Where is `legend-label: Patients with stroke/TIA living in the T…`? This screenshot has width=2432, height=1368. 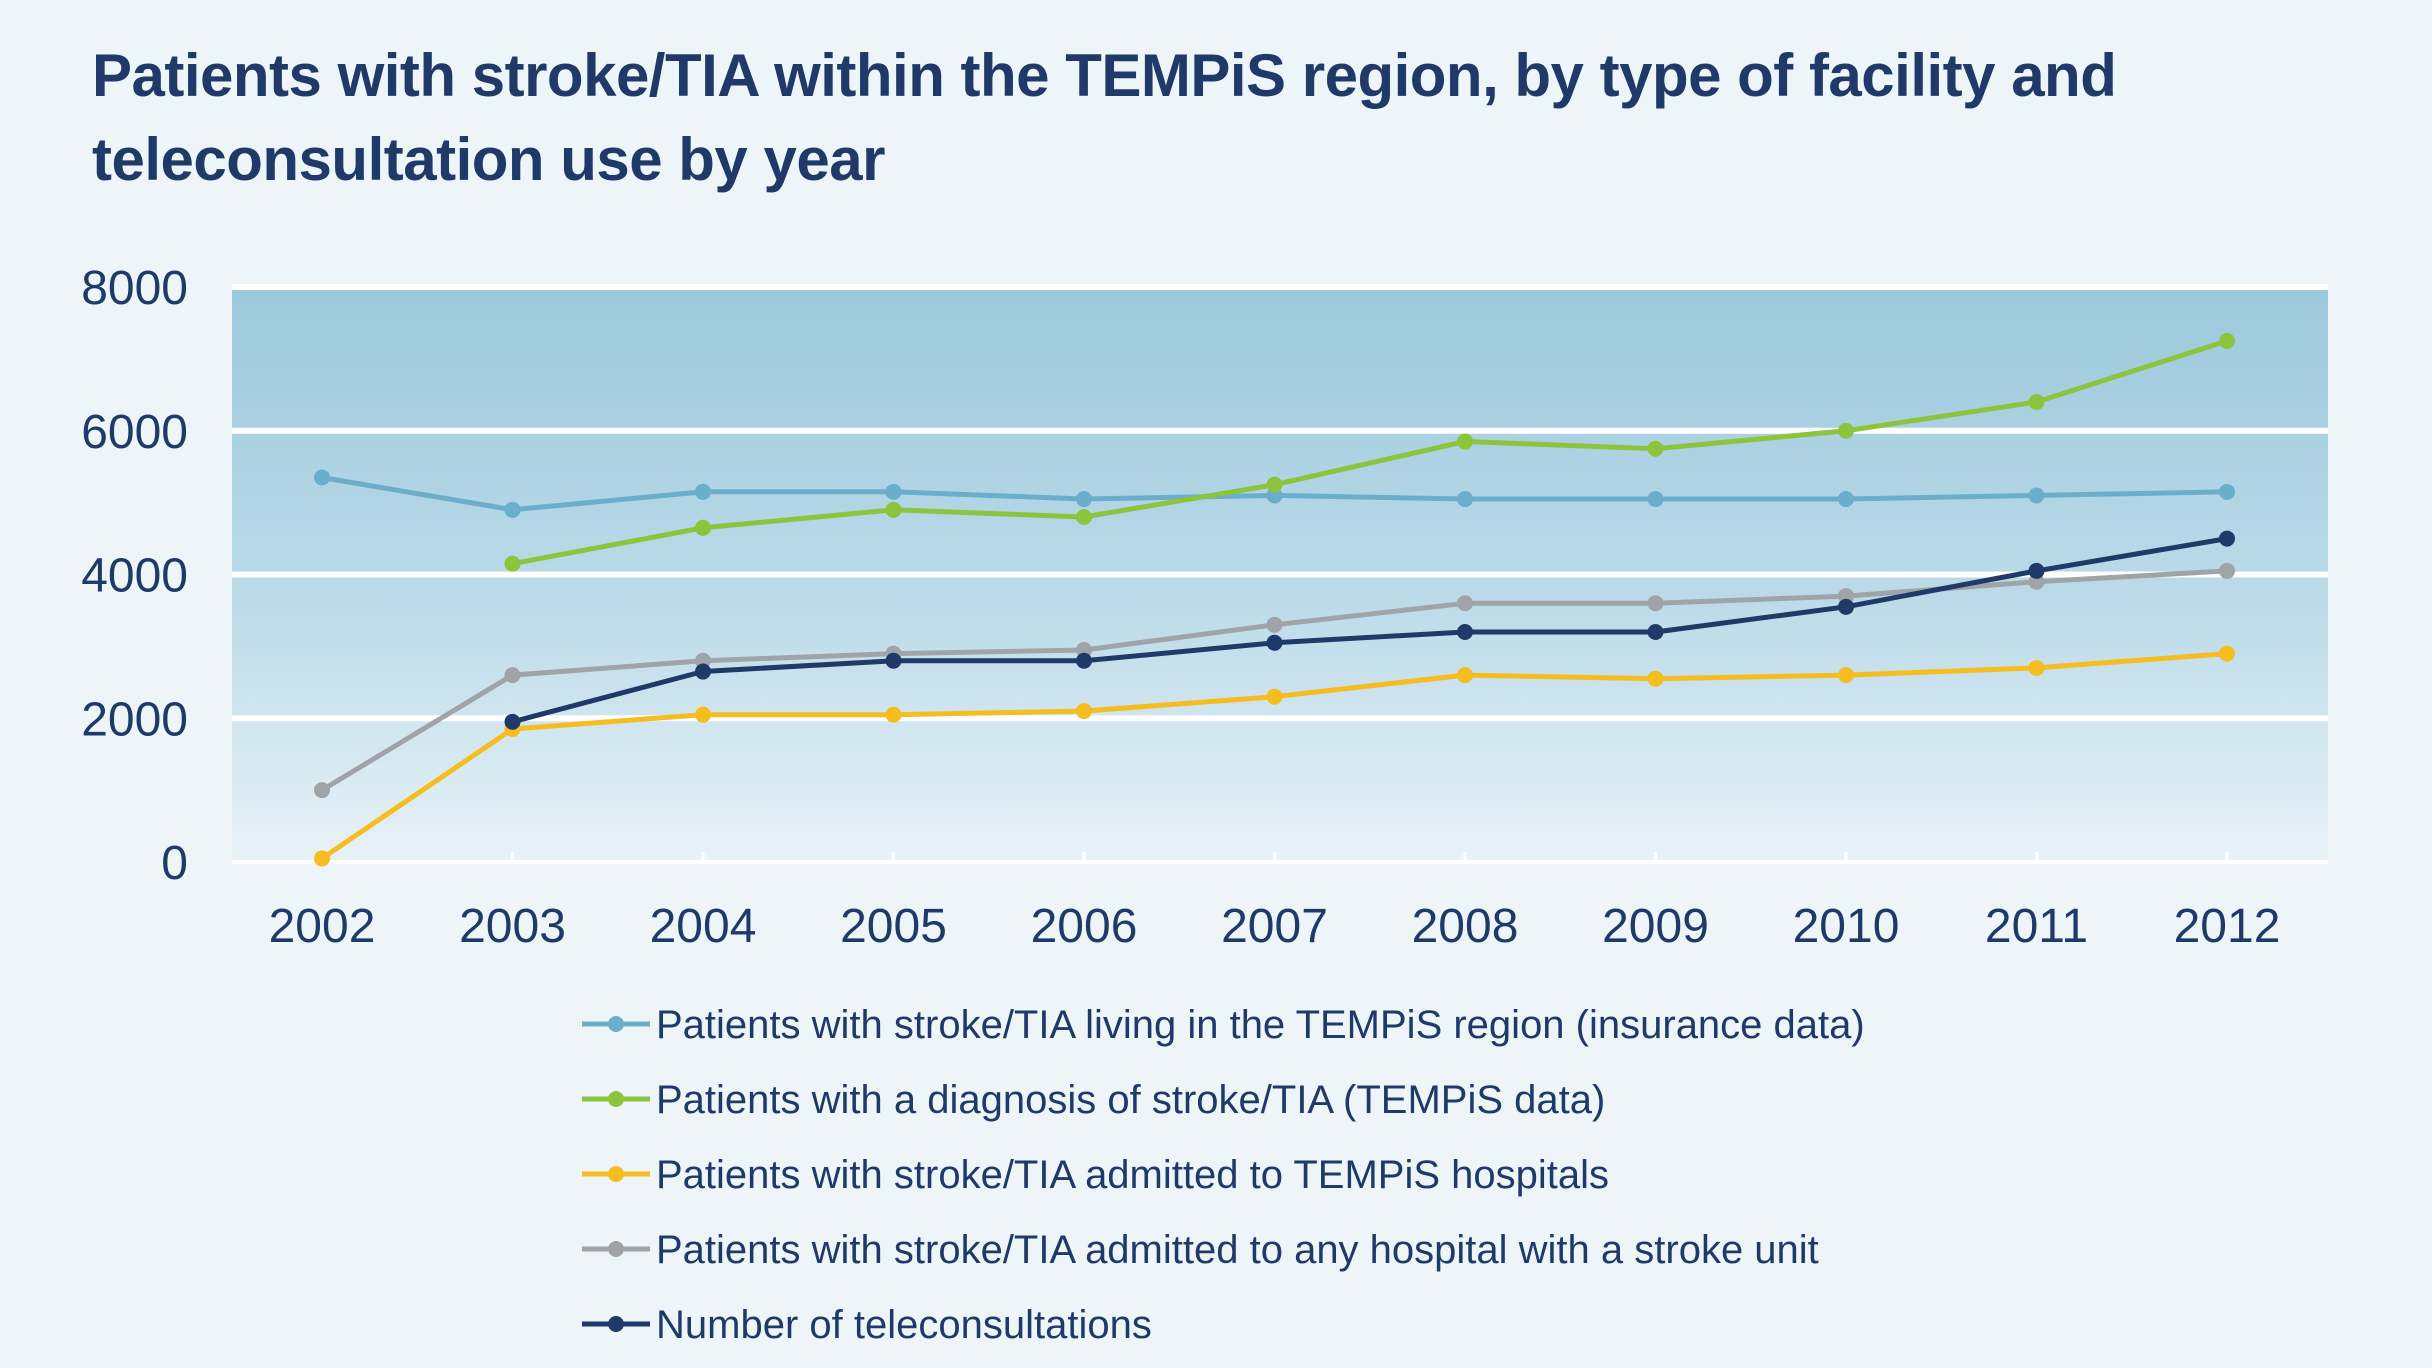
legend-label: Patients with stroke/TIA living in the T… is located at coordinates (1260, 1025).